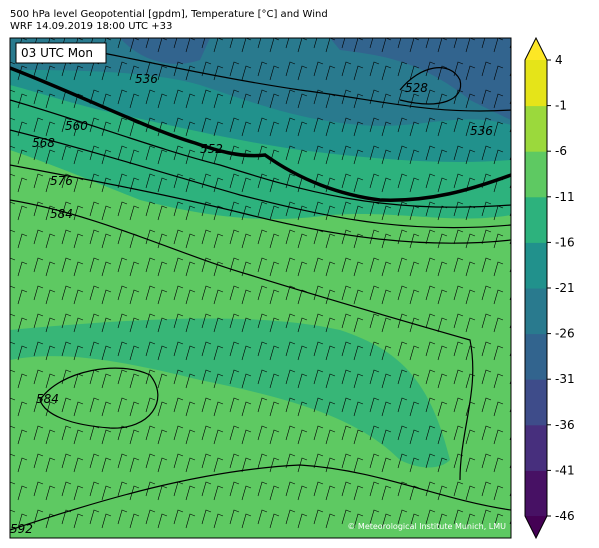  I want to click on time-box, so click(61, 53).